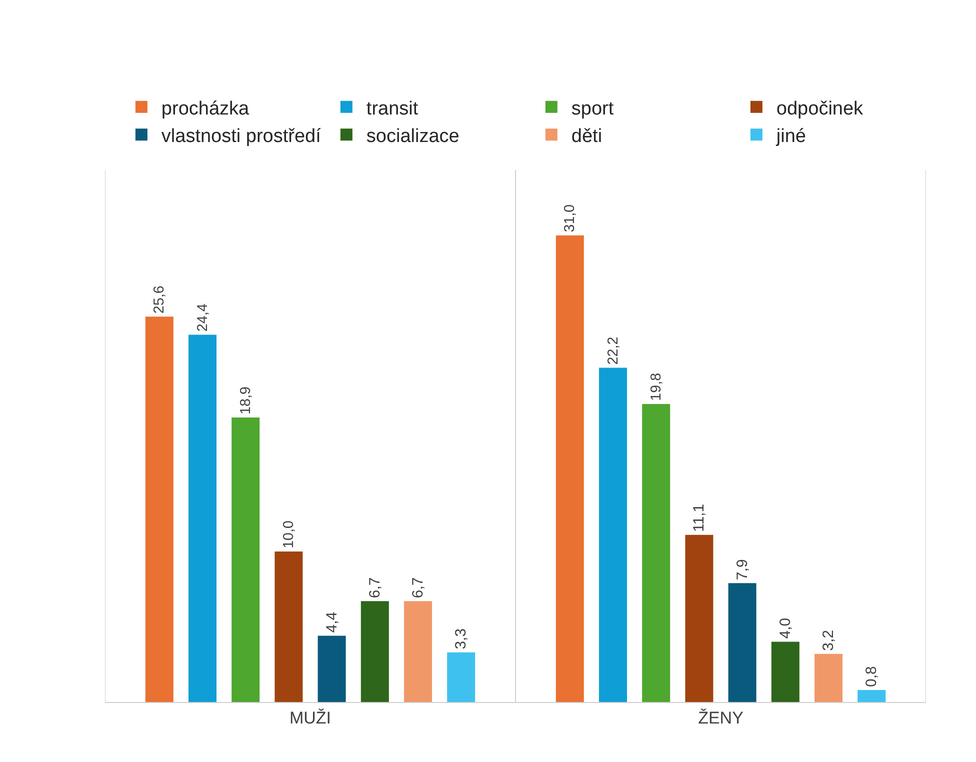 The width and height of the screenshot is (976, 762). Describe the element at coordinates (461, 639) in the screenshot. I see `data-label: 3,3` at that location.